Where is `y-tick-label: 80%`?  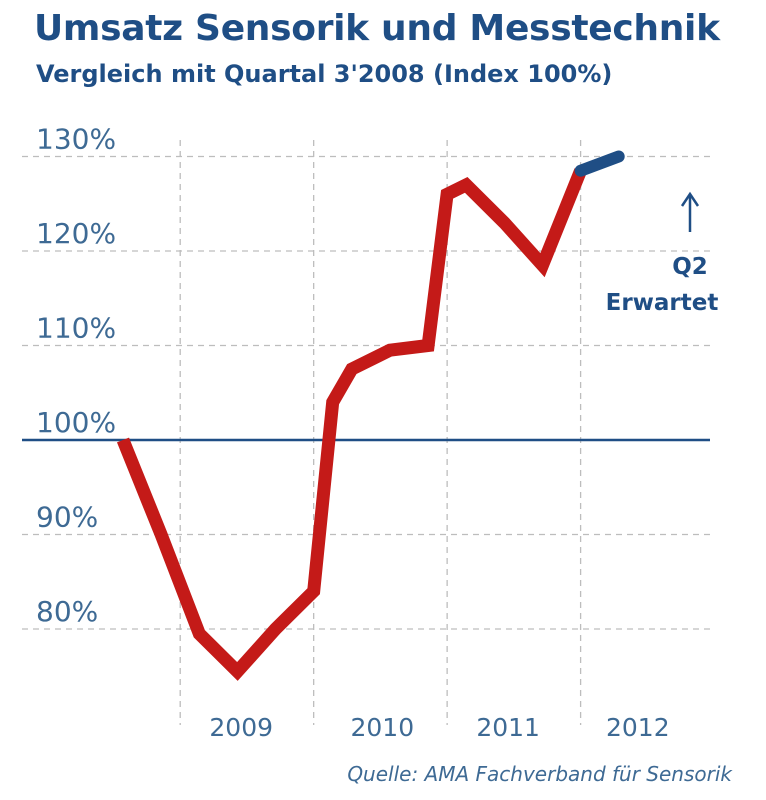 y-tick-label: 80% is located at coordinates (67, 611).